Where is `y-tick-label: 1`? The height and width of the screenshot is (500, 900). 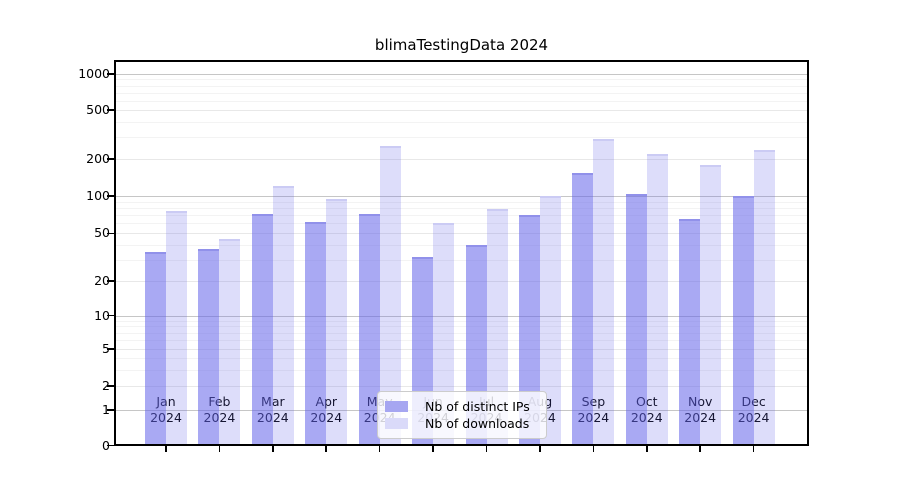 y-tick-label: 1 is located at coordinates (80, 410).